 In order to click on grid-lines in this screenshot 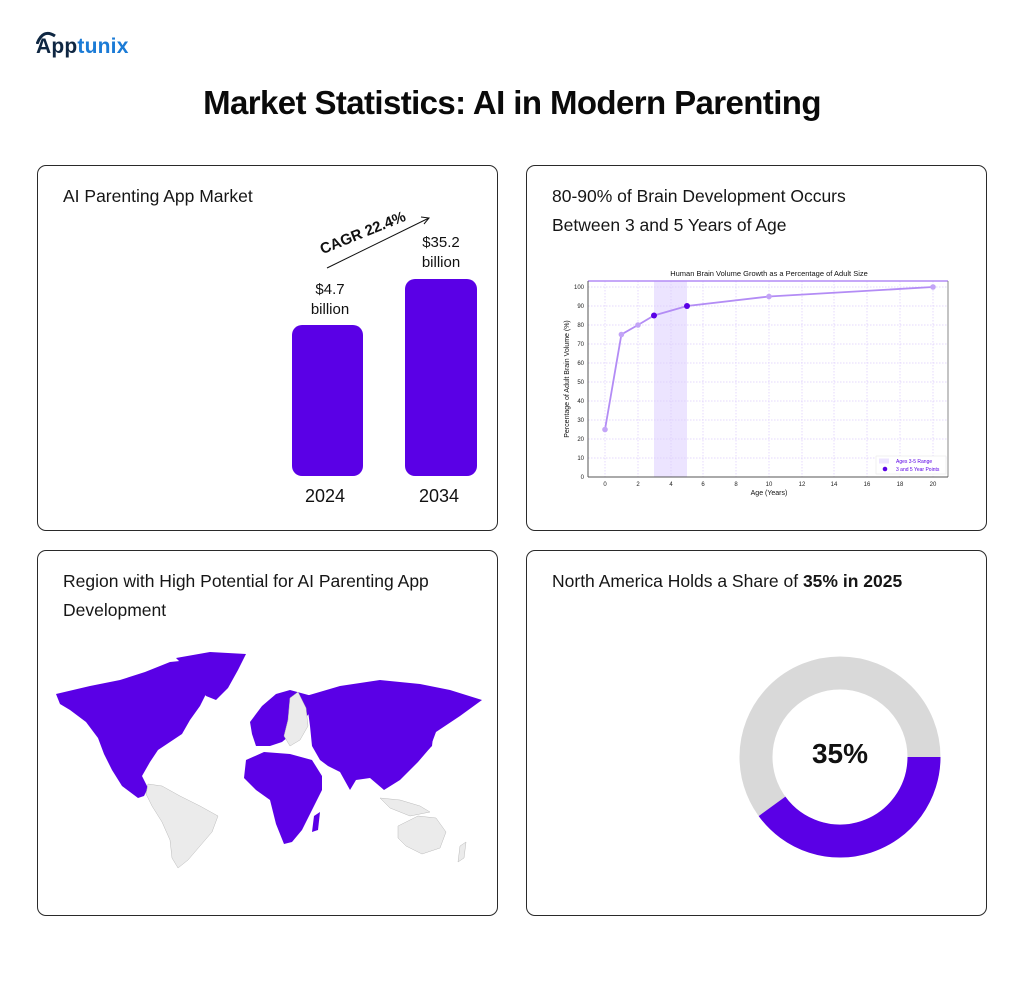, I will do `click(768, 379)`.